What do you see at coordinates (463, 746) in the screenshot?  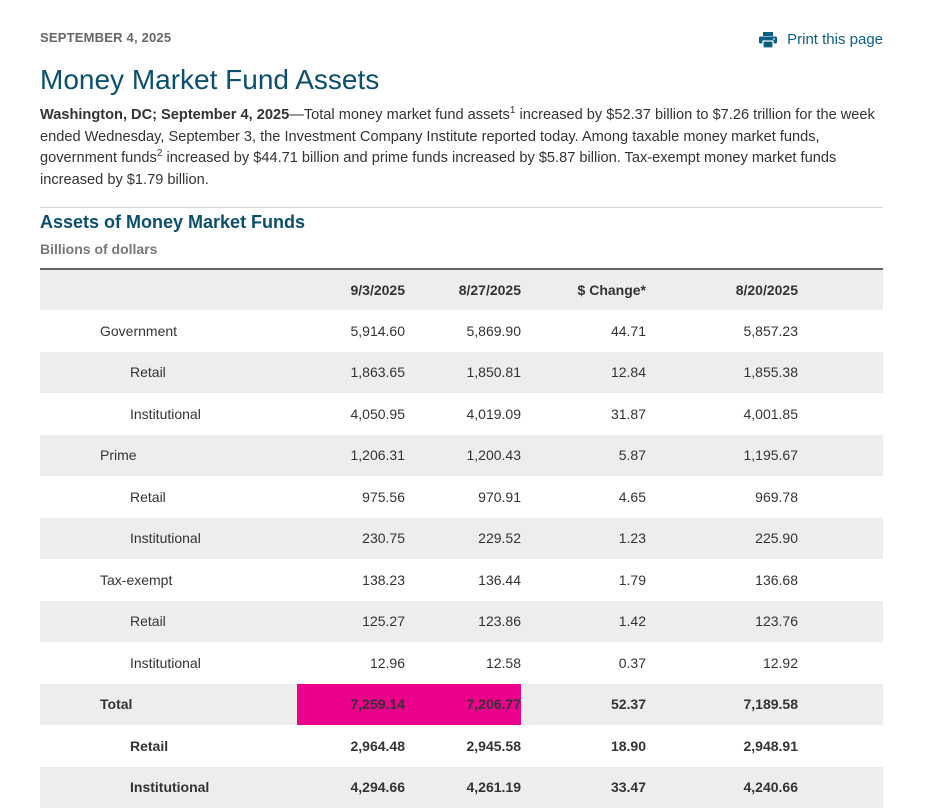 I see `cell-value: 2,945.58` at bounding box center [463, 746].